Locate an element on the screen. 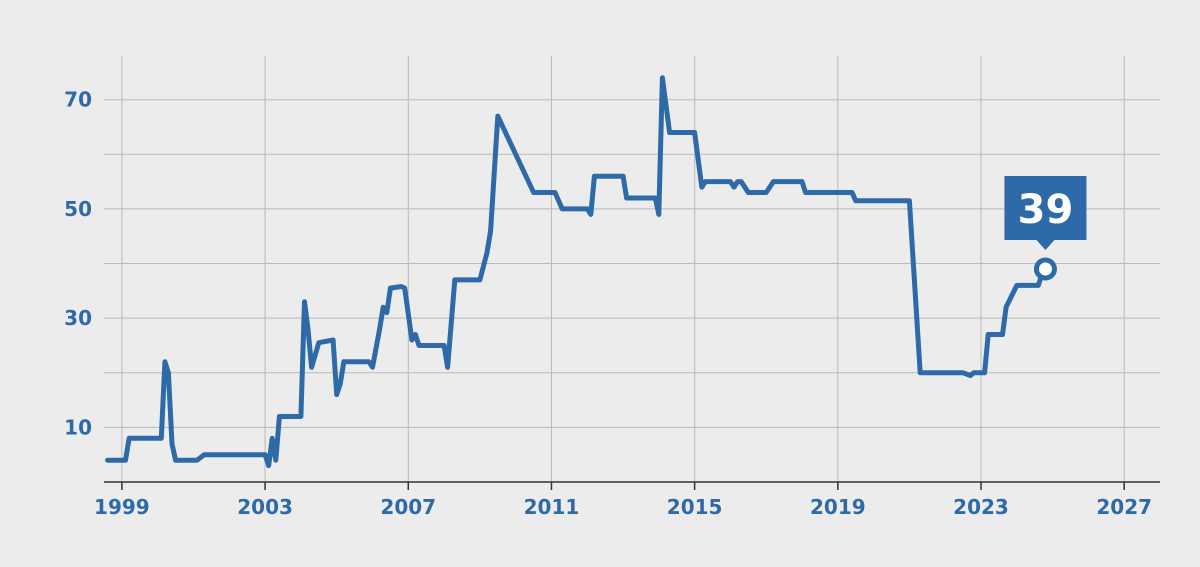 This screenshot has width=1200, height=567. x-axis is located at coordinates (632, 485).